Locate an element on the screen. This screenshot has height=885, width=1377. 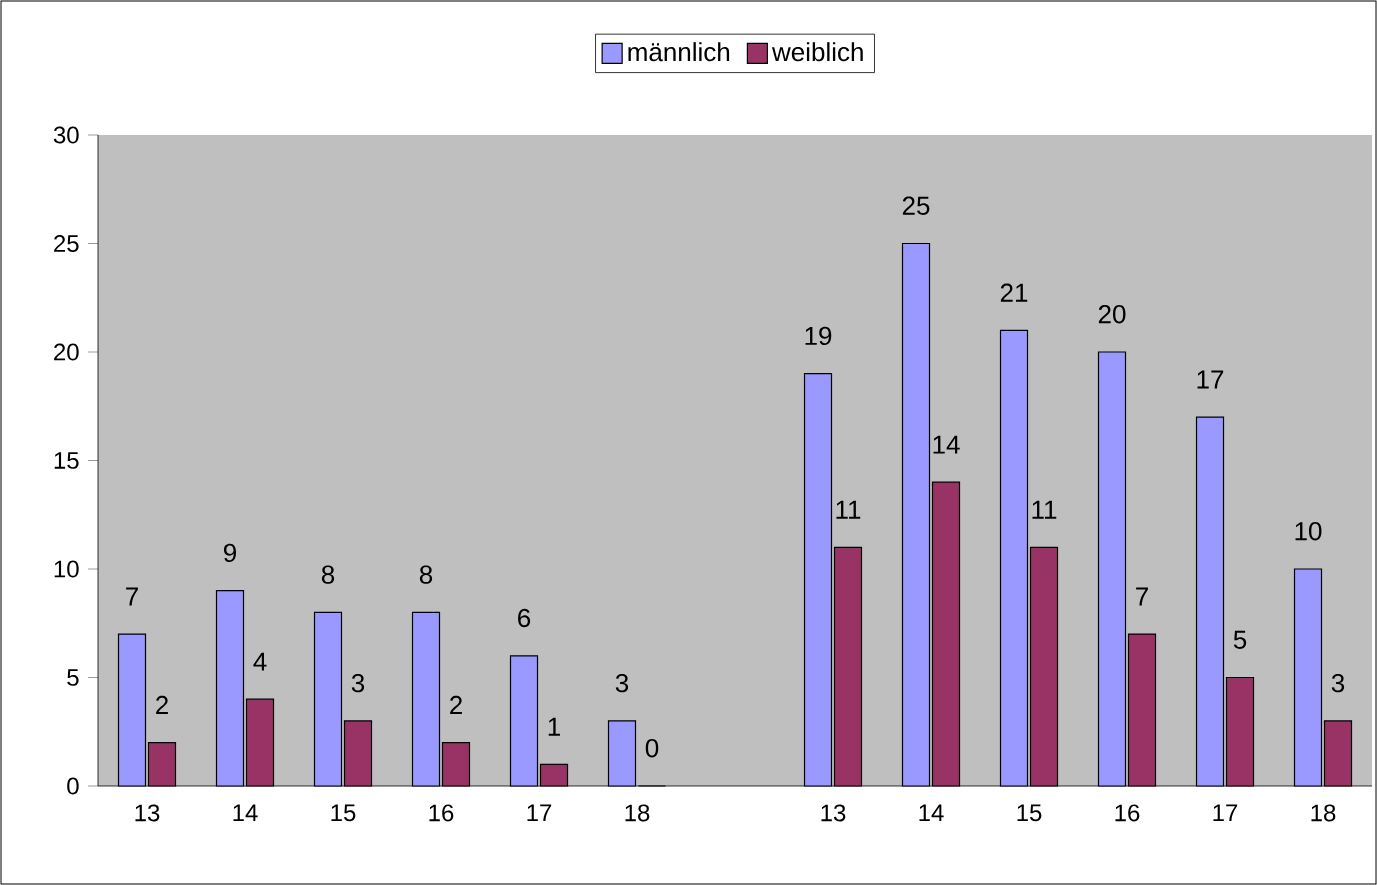
data-label: 1 is located at coordinates (554, 726).